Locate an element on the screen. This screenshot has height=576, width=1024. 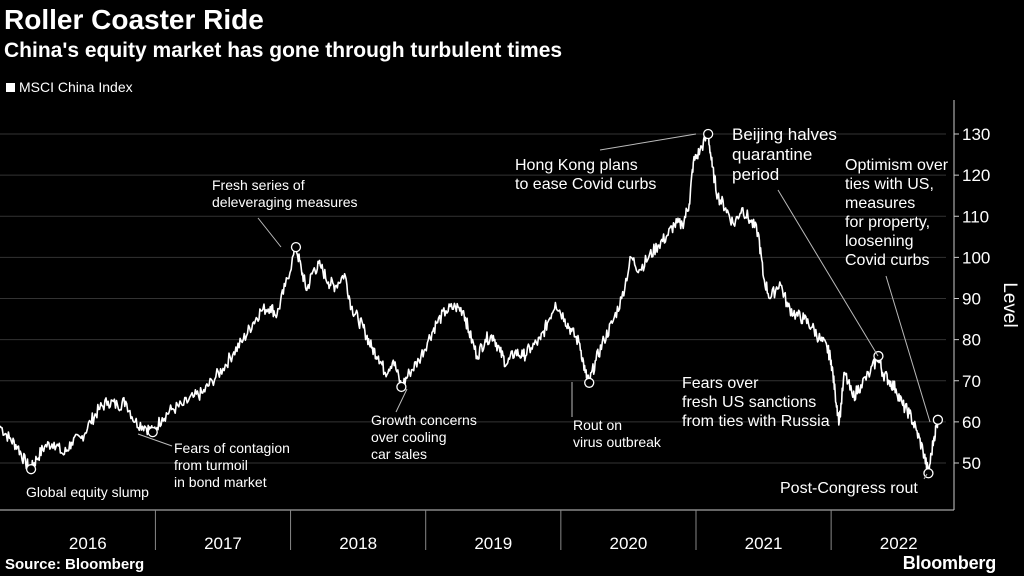
y-tick-label: 100 is located at coordinates (976, 257).